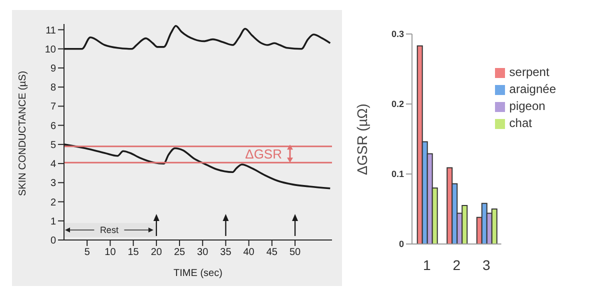  Describe the element at coordinates (529, 72) in the screenshot. I see `legend-label: serpent` at that location.